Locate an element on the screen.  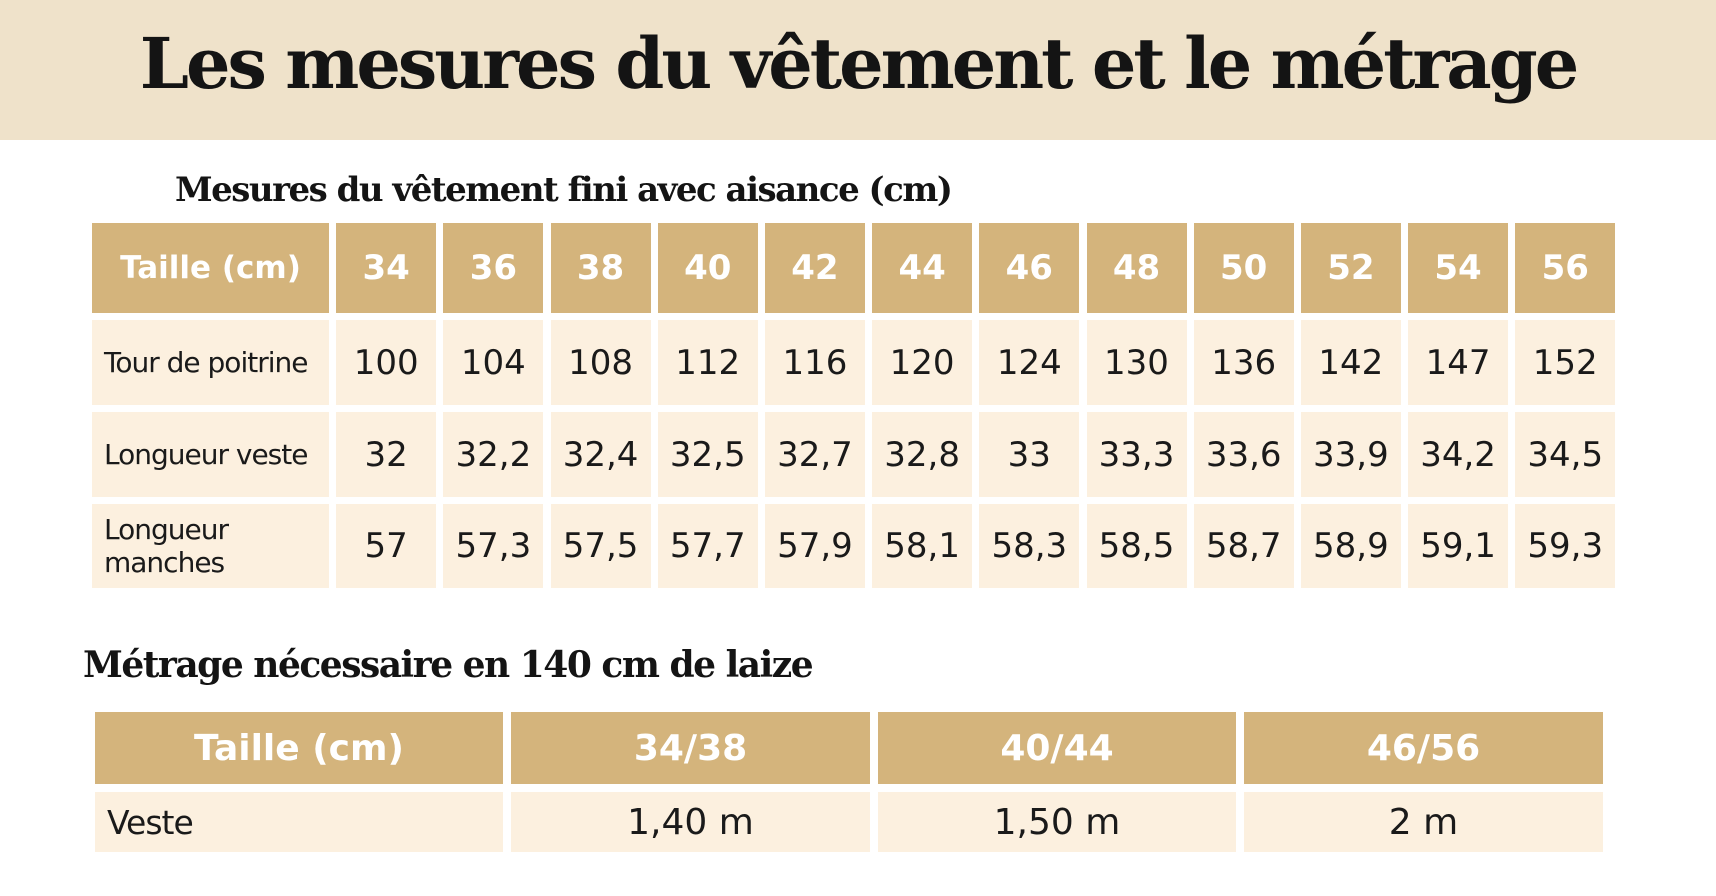
value-cell: 57,7 is located at coordinates (707, 546).